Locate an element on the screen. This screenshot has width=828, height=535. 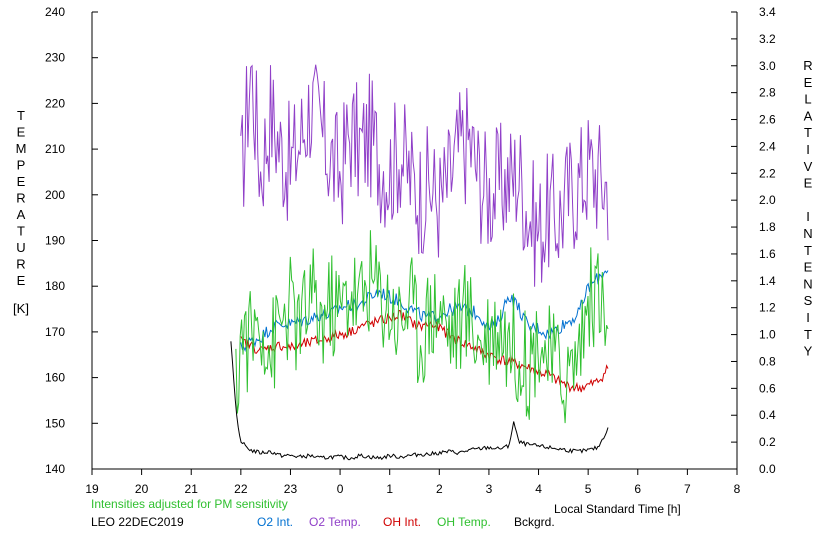
left-tick-label: 150 is located at coordinates (55, 423).